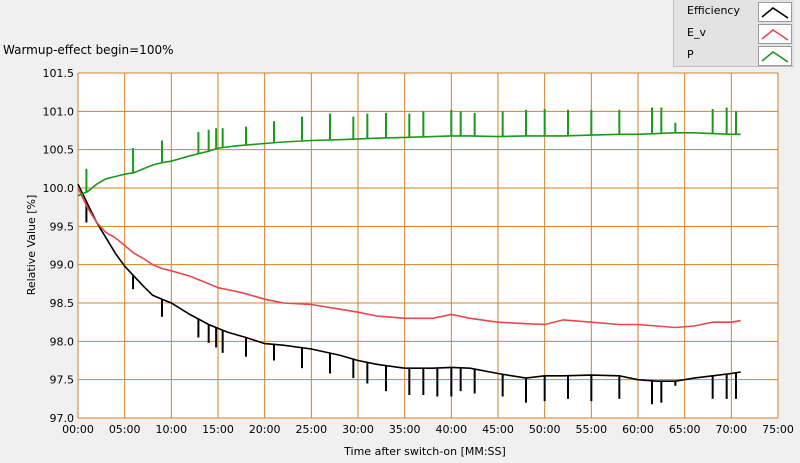 The image size is (800, 463). What do you see at coordinates (59, 73) in the screenshot?
I see `y-tick-label: 101.5` at bounding box center [59, 73].